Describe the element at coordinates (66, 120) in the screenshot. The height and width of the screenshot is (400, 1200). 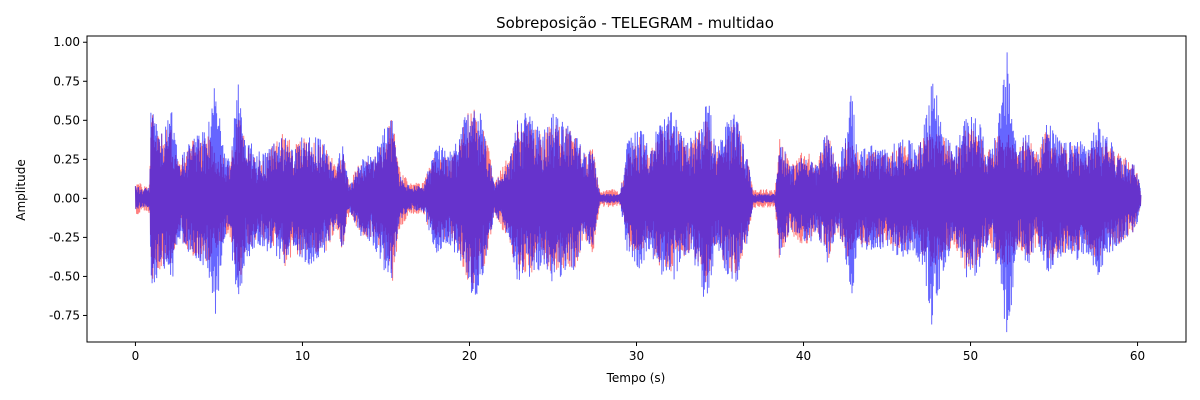
I see `y-tick-label: 0.50` at that location.